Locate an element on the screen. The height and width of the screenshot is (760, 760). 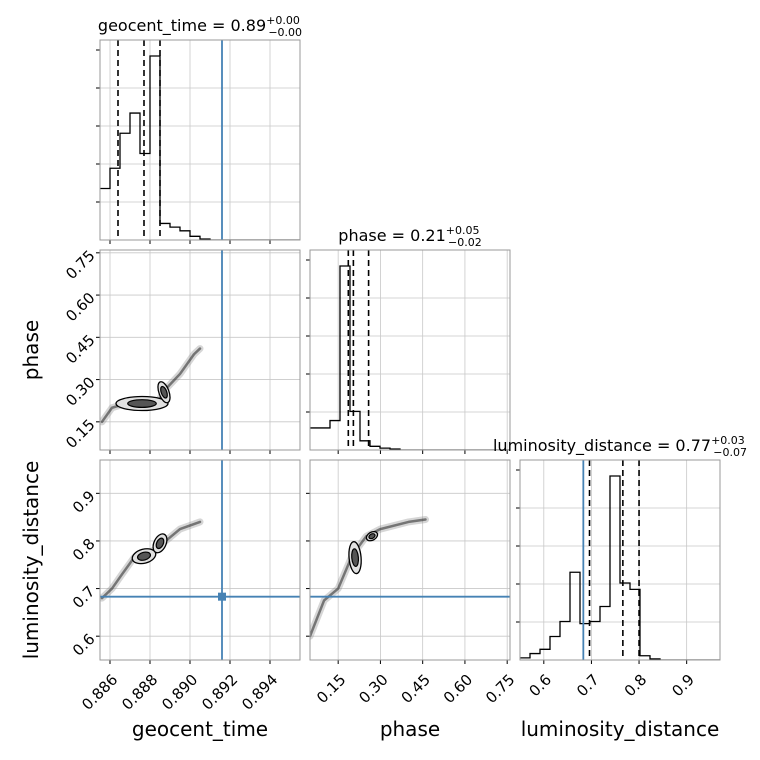
ylabel-phase: phase is located at coordinates (31, 350).